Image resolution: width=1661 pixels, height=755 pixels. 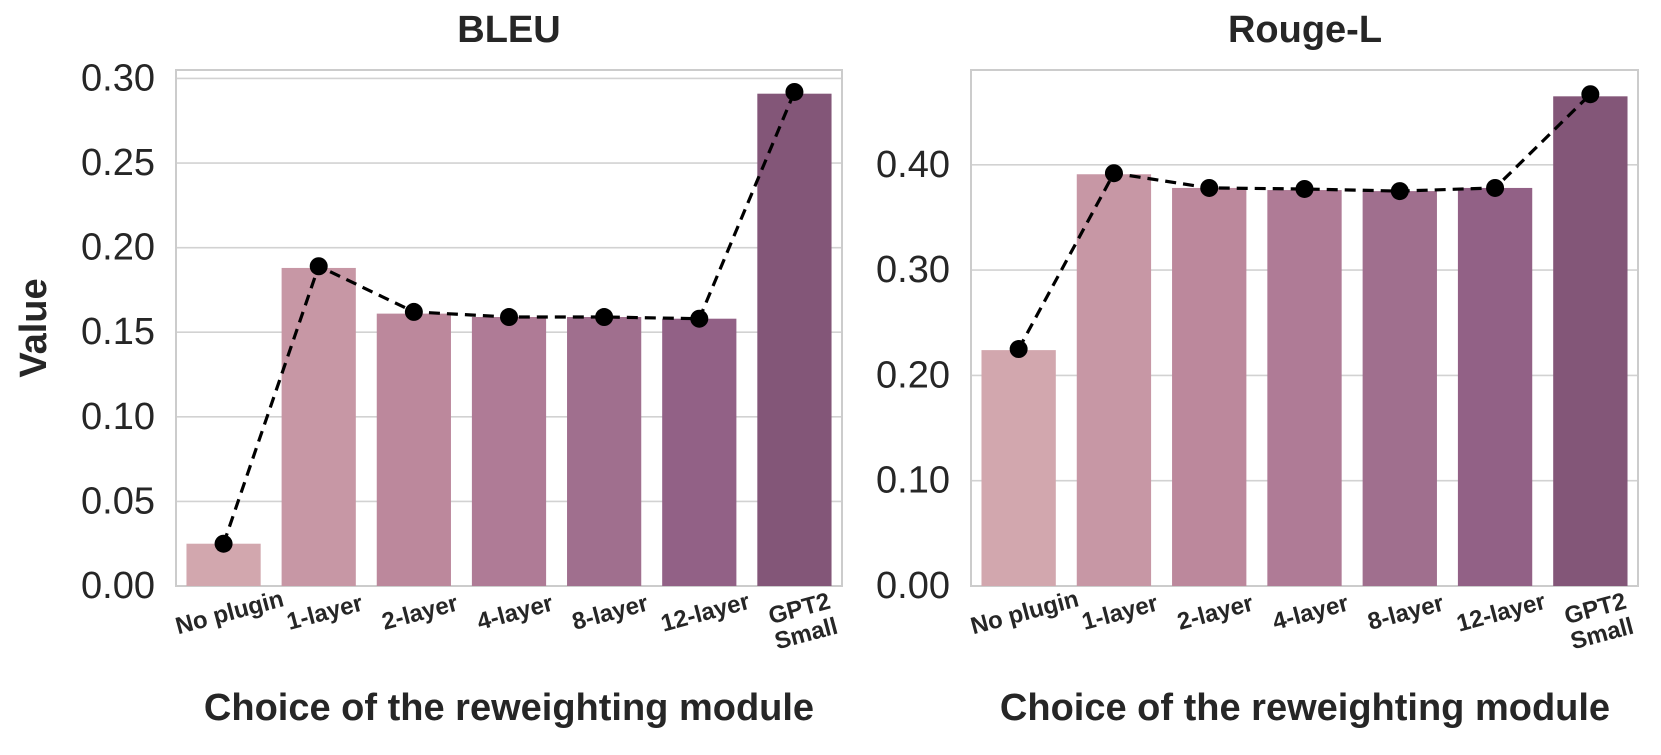 What do you see at coordinates (34, 327) in the screenshot?
I see `y-axis-label: Value` at bounding box center [34, 327].